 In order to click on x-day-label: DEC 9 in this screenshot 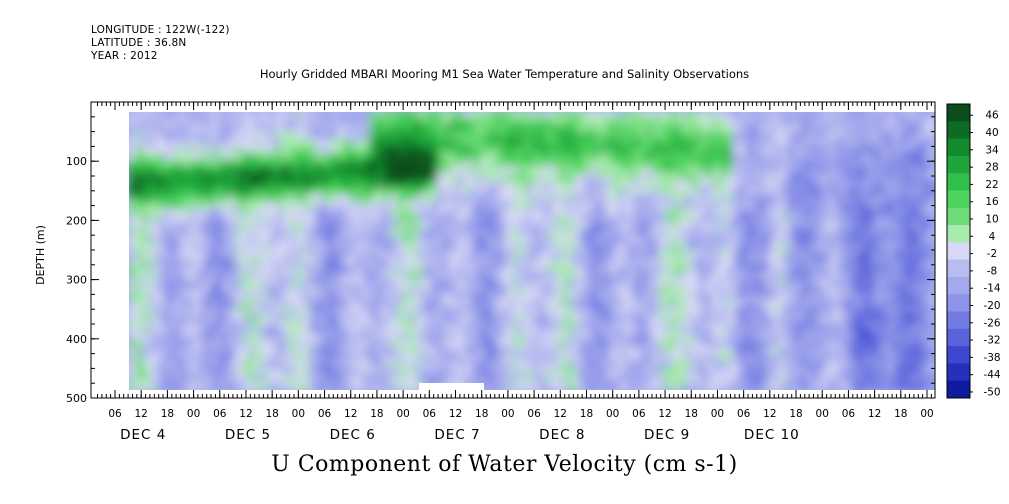, I will do `click(667, 435)`.